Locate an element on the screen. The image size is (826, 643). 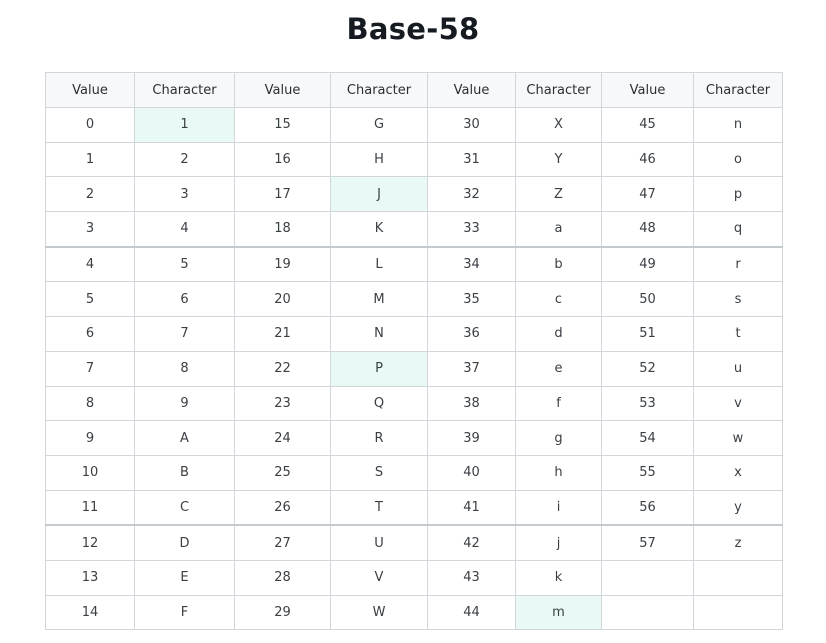
table-row: 4 5 19 L 34 b 49 r is located at coordinates (414, 264).